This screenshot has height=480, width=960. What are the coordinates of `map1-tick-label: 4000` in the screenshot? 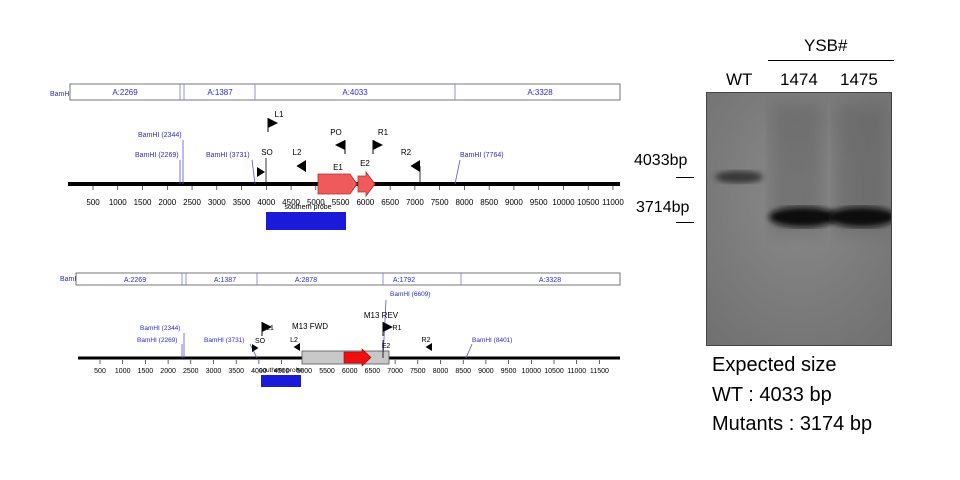 It's located at (266, 202).